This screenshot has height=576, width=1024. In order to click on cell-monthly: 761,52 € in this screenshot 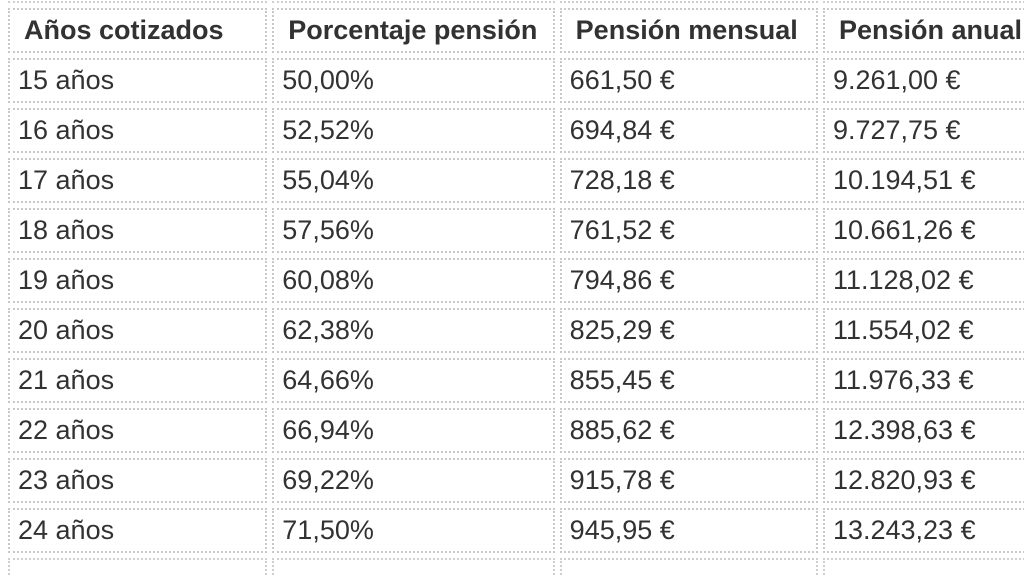, I will do `click(688, 230)`.